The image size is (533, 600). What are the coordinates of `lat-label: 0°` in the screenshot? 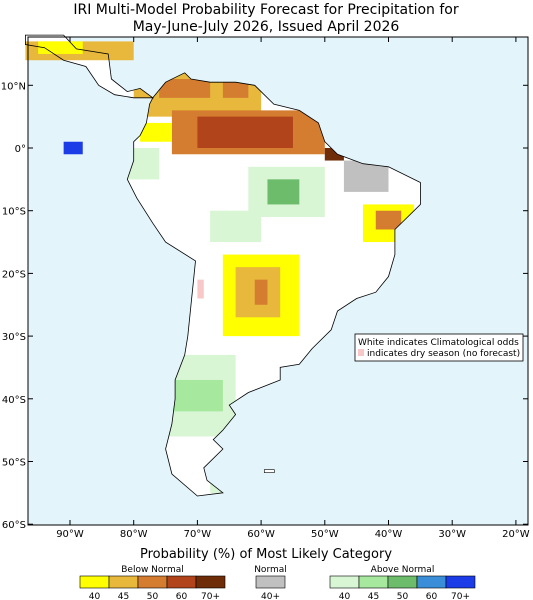 It's located at (20, 149).